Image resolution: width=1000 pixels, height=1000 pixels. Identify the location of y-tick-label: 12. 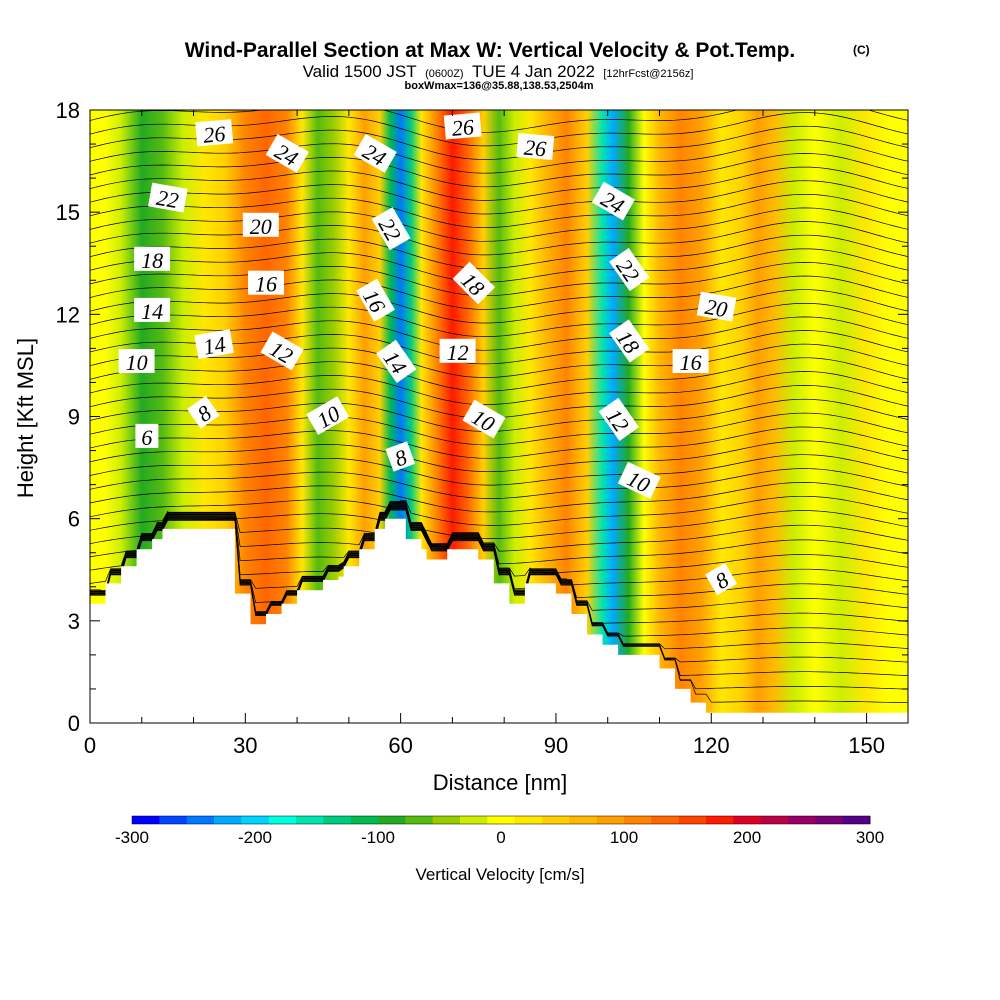
(68, 314).